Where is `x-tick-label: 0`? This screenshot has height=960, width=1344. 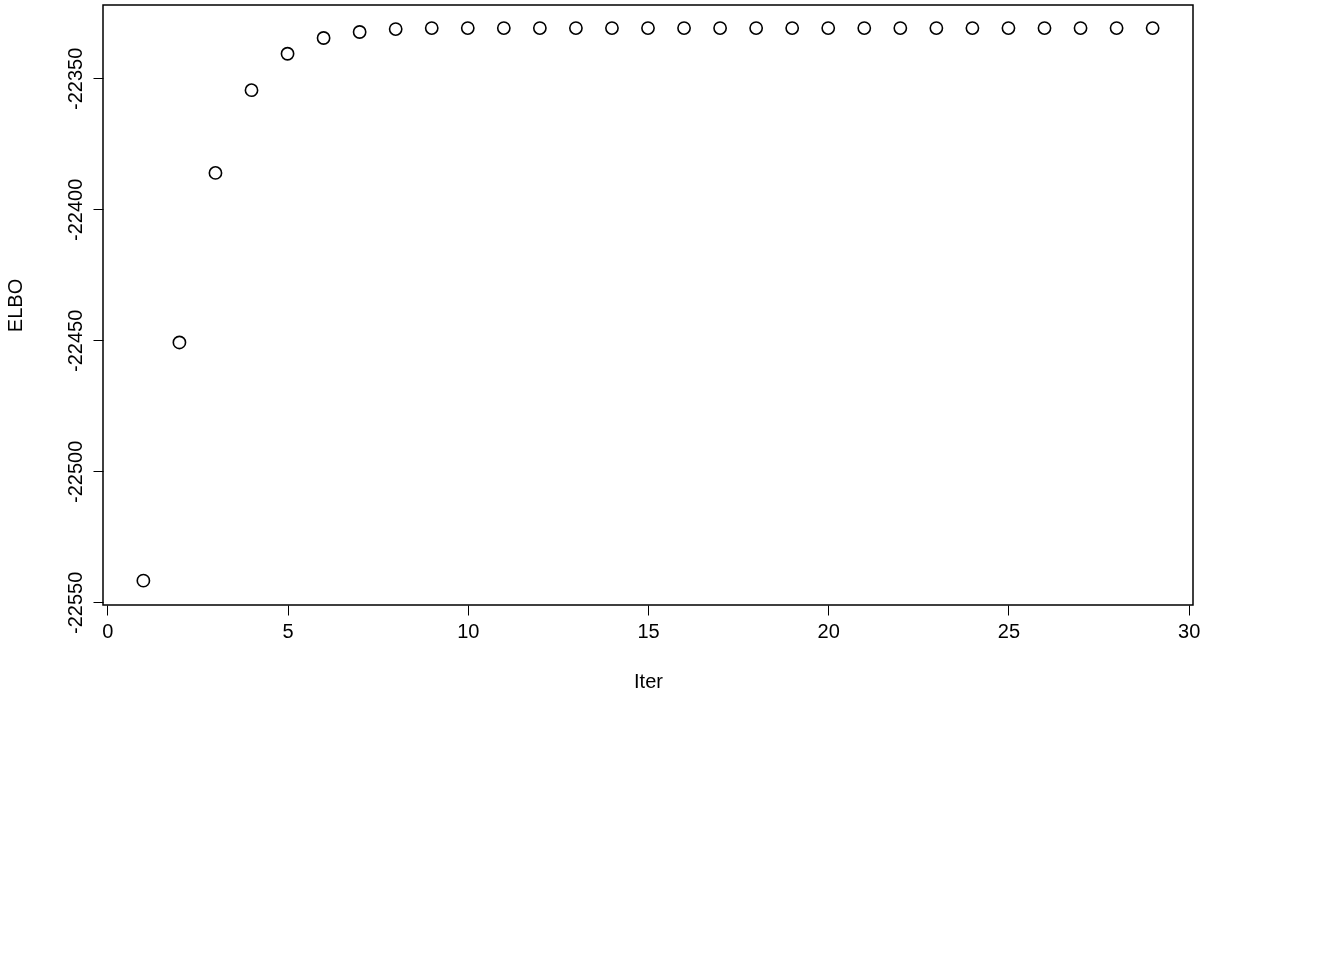
x-tick-label: 0 is located at coordinates (108, 630).